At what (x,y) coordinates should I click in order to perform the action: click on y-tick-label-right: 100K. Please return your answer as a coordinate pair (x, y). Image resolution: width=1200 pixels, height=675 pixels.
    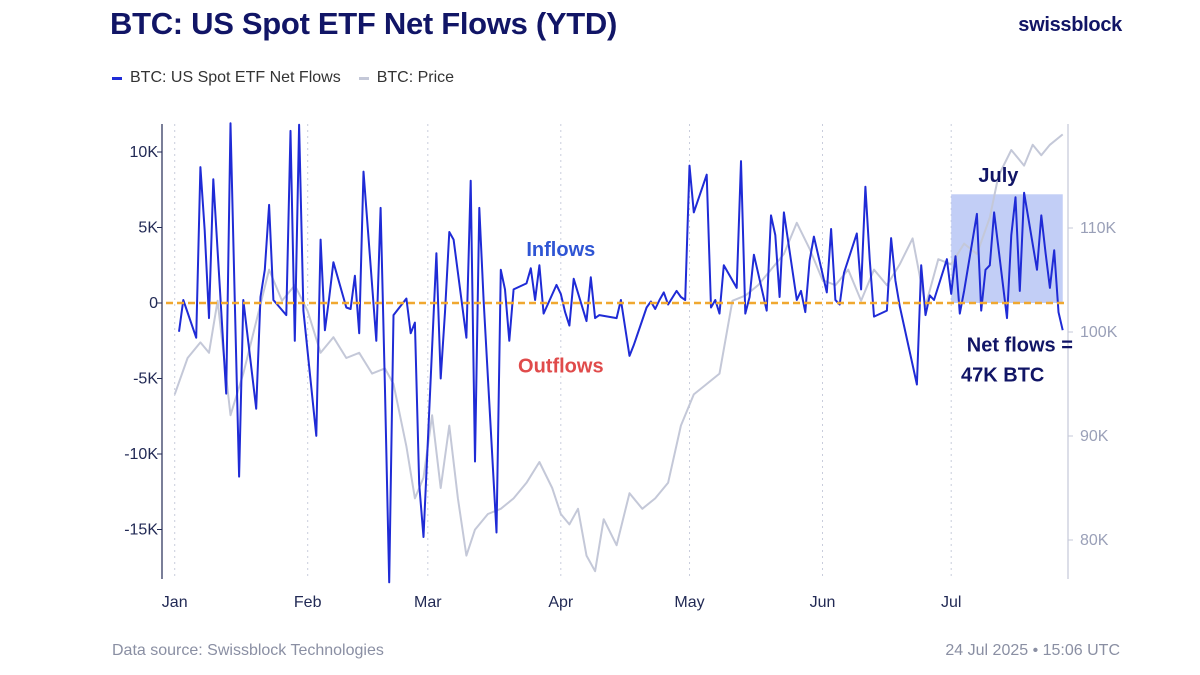
    Looking at the image, I should click on (1099, 332).